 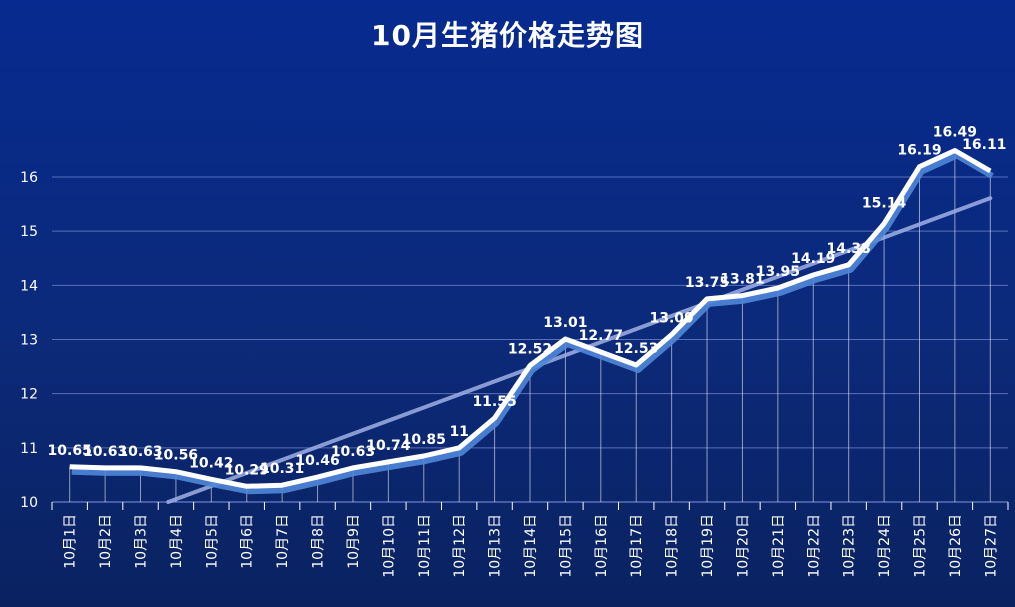 What do you see at coordinates (530, 350) in the screenshot?
I see `data-label: 12.52` at bounding box center [530, 350].